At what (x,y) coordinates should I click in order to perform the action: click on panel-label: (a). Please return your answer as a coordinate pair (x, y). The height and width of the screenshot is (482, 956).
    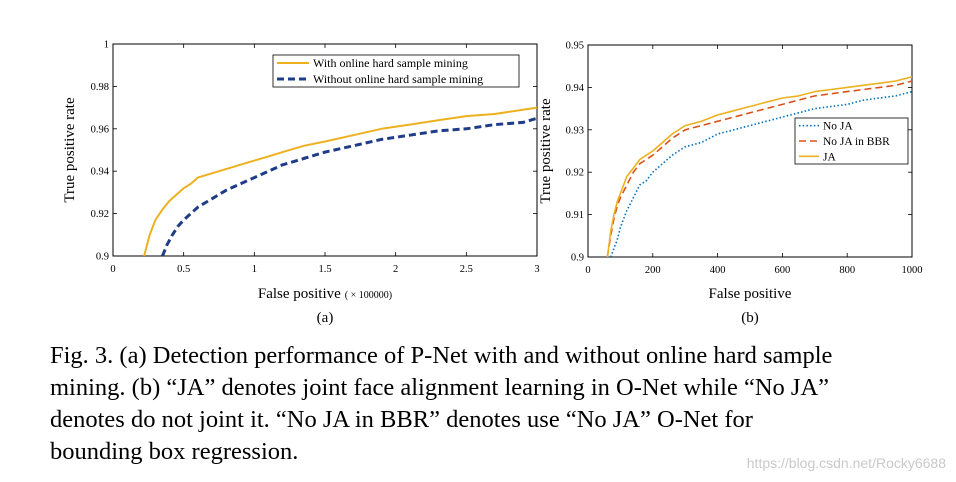
    Looking at the image, I should click on (325, 318).